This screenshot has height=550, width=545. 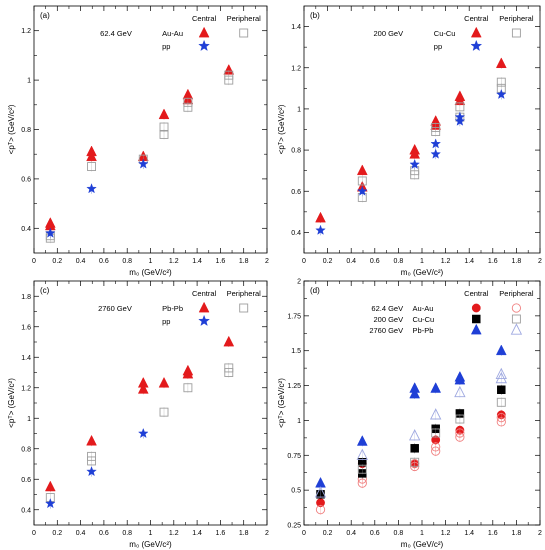 What do you see at coordinates (180, 32) in the screenshot?
I see `legend: Central Peripheral 62.4 GeV Au-Au pp` at bounding box center [180, 32].